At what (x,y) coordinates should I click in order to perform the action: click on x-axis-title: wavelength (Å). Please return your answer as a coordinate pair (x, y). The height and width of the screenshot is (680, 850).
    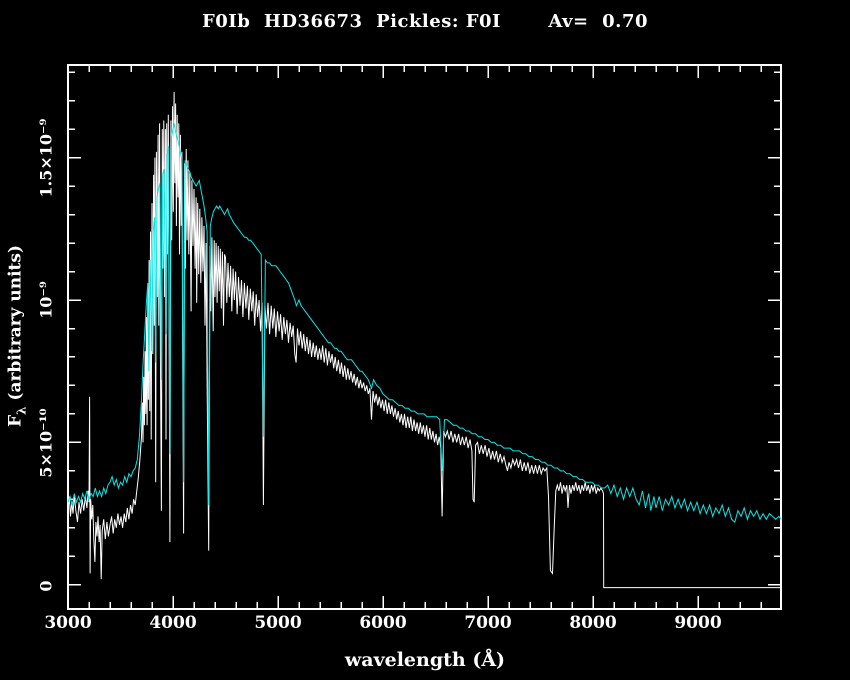
    Looking at the image, I should click on (425, 660).